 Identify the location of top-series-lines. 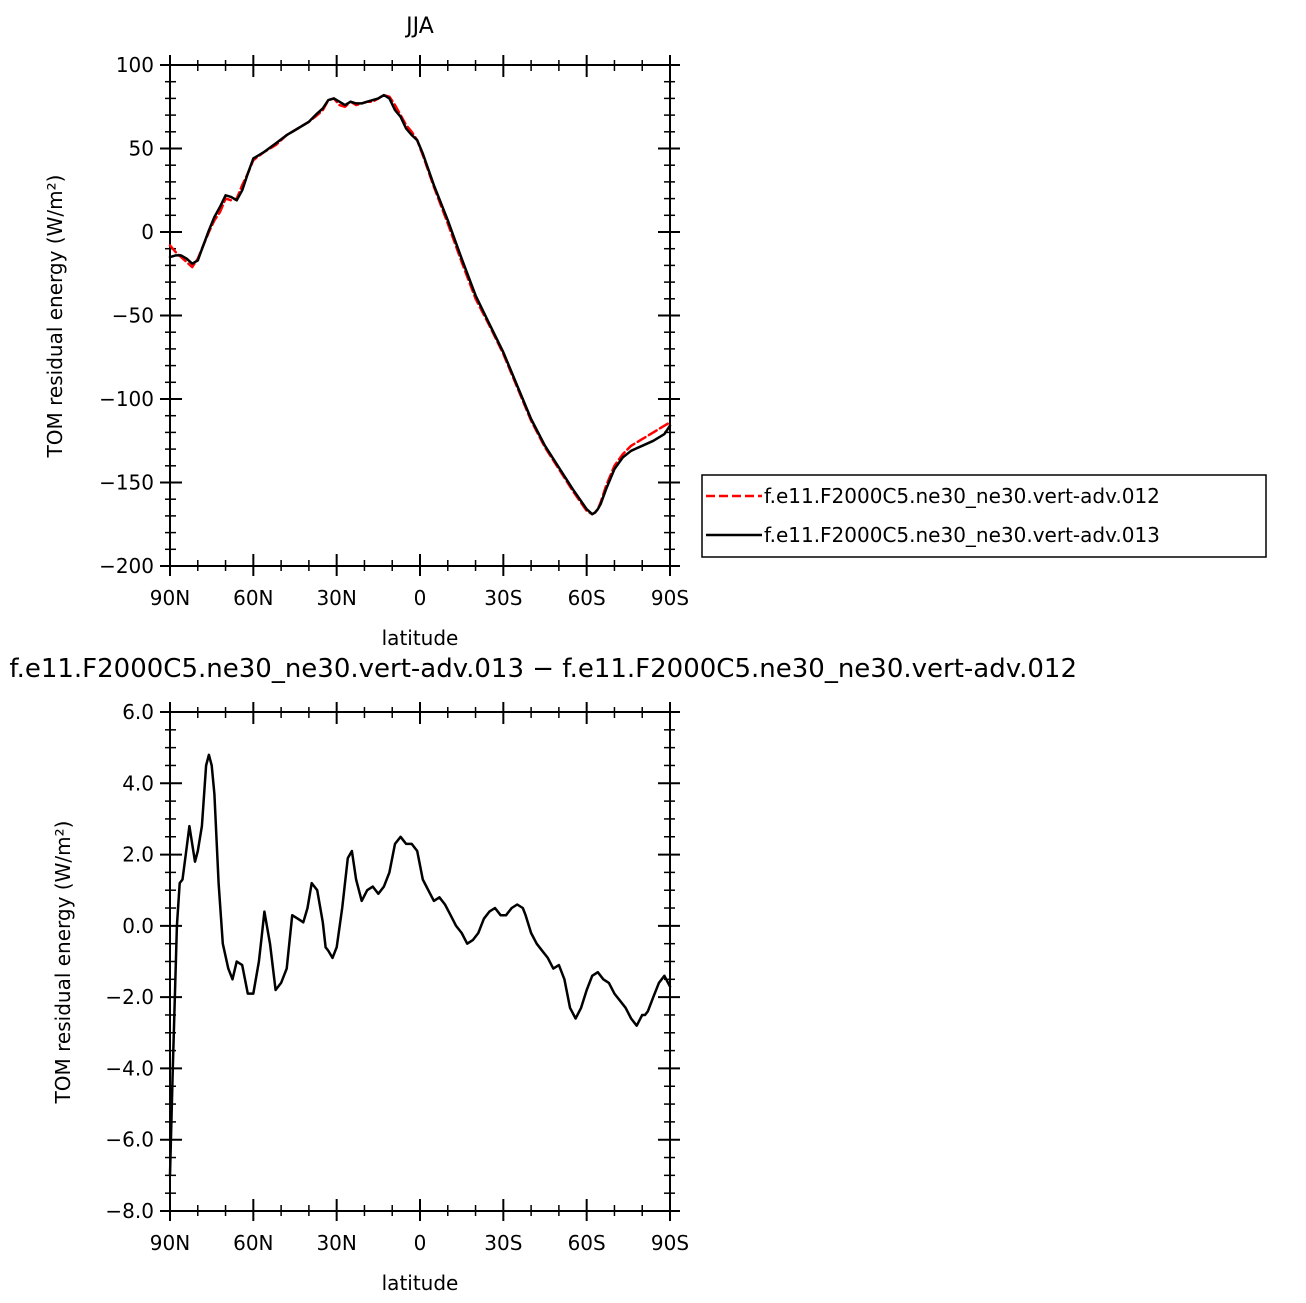
(420, 304).